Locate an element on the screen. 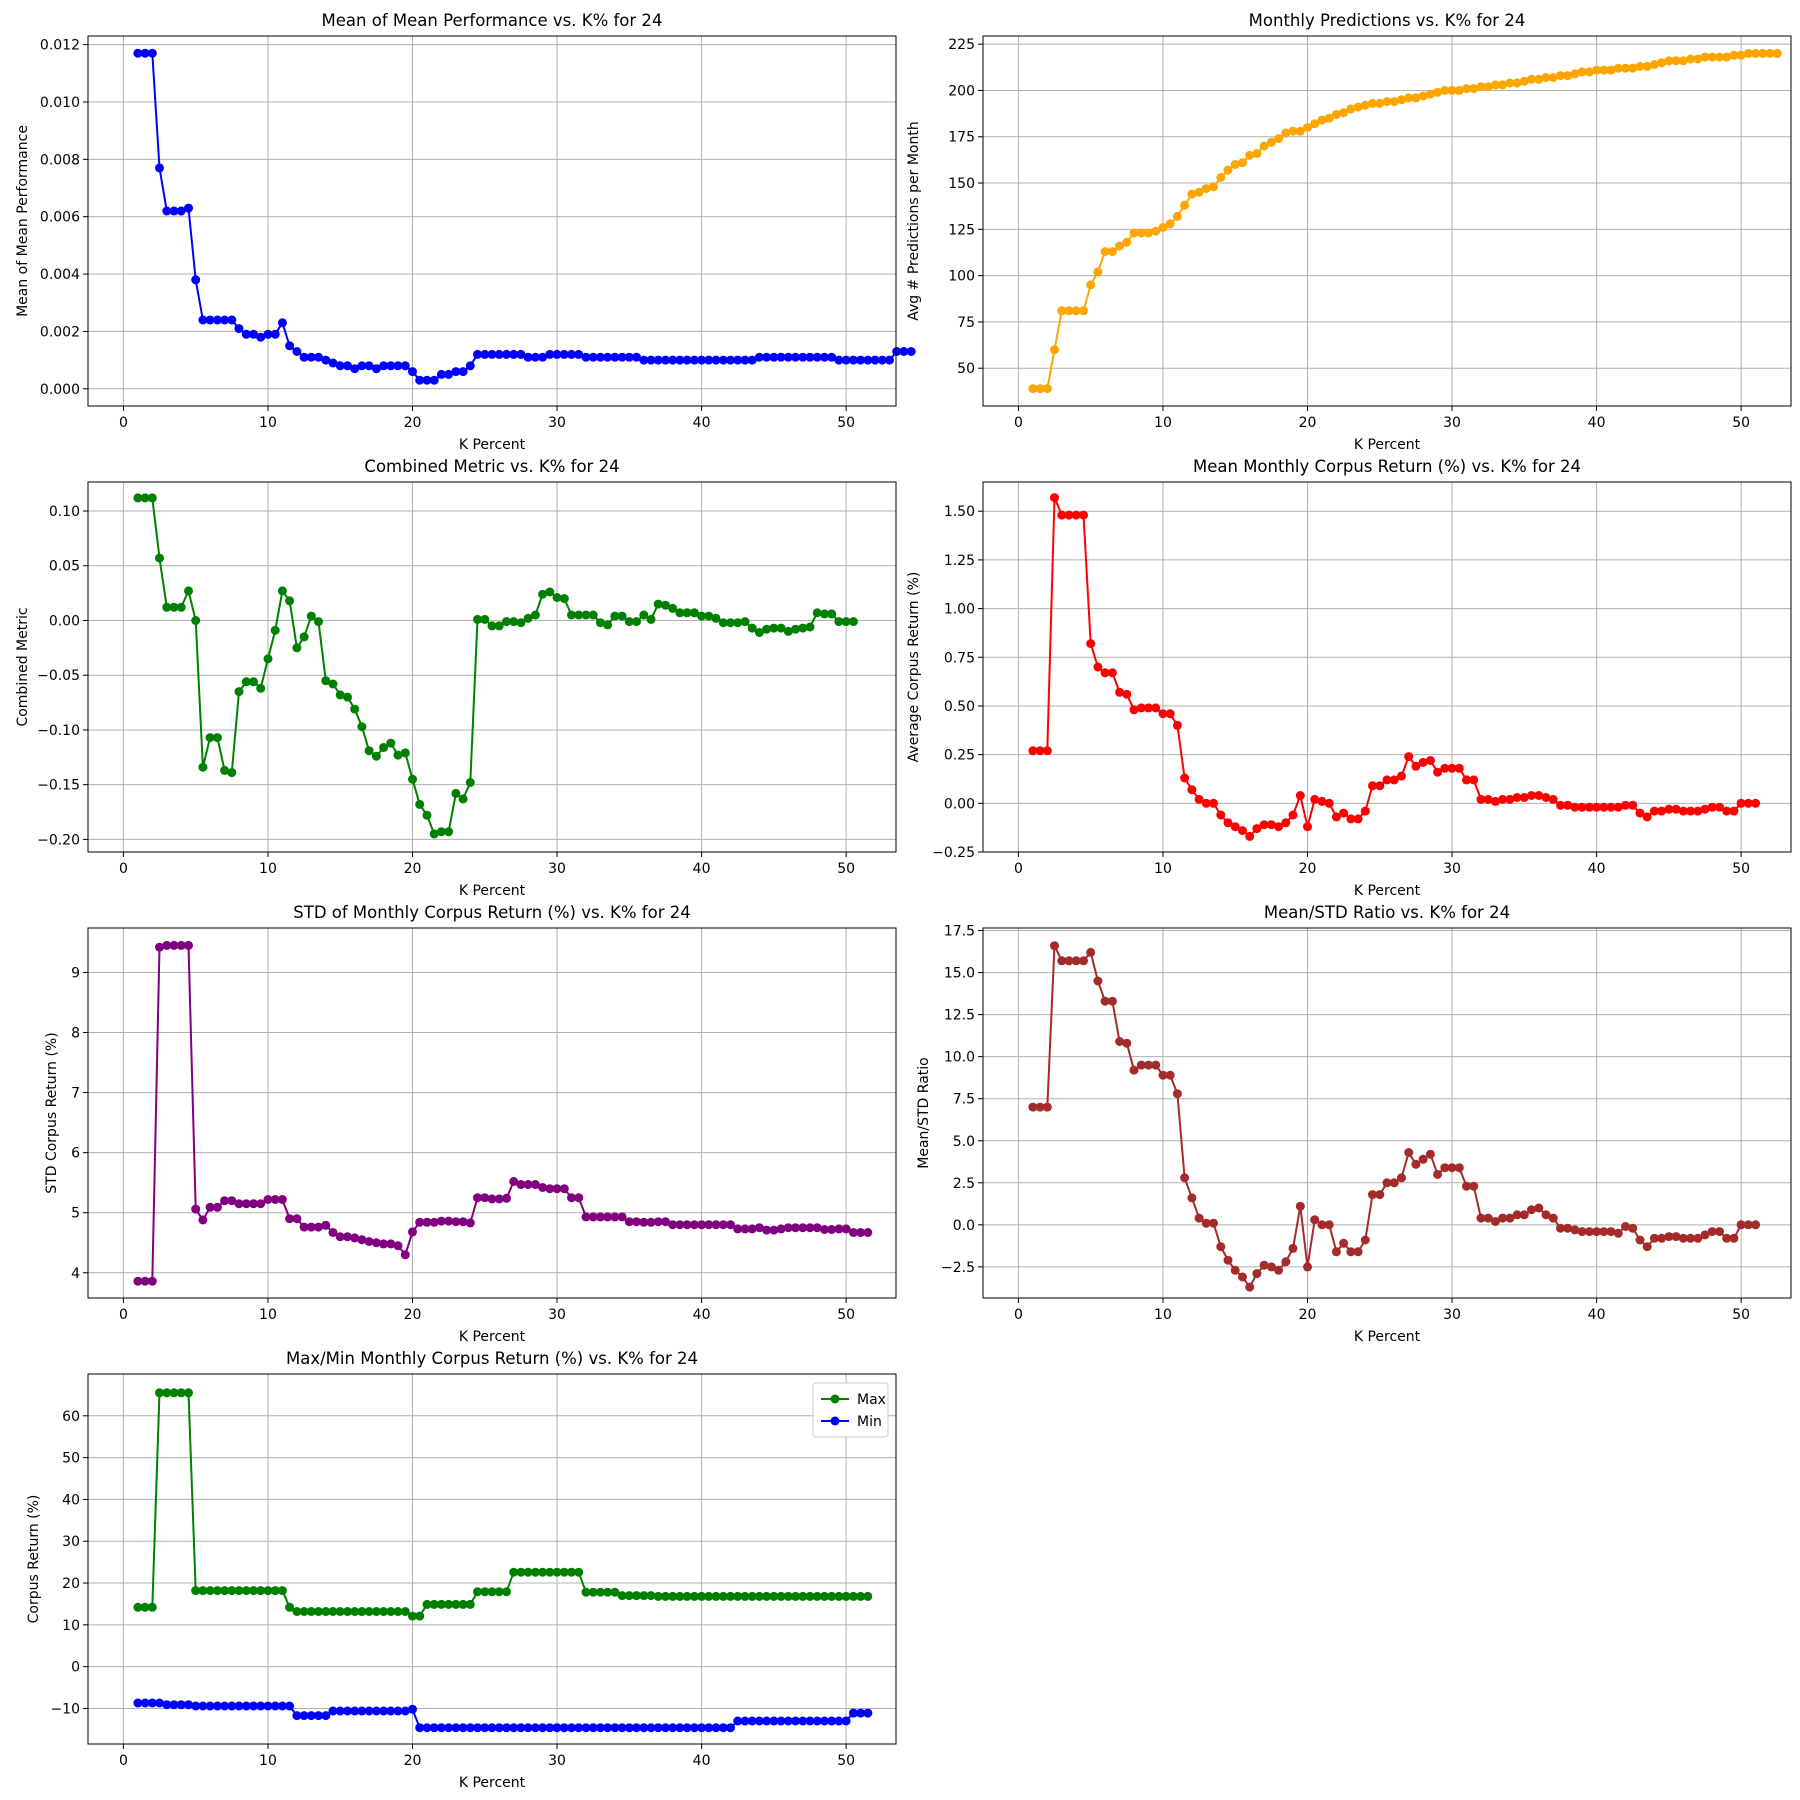  y-tick-label: 0.00 is located at coordinates (64, 621).